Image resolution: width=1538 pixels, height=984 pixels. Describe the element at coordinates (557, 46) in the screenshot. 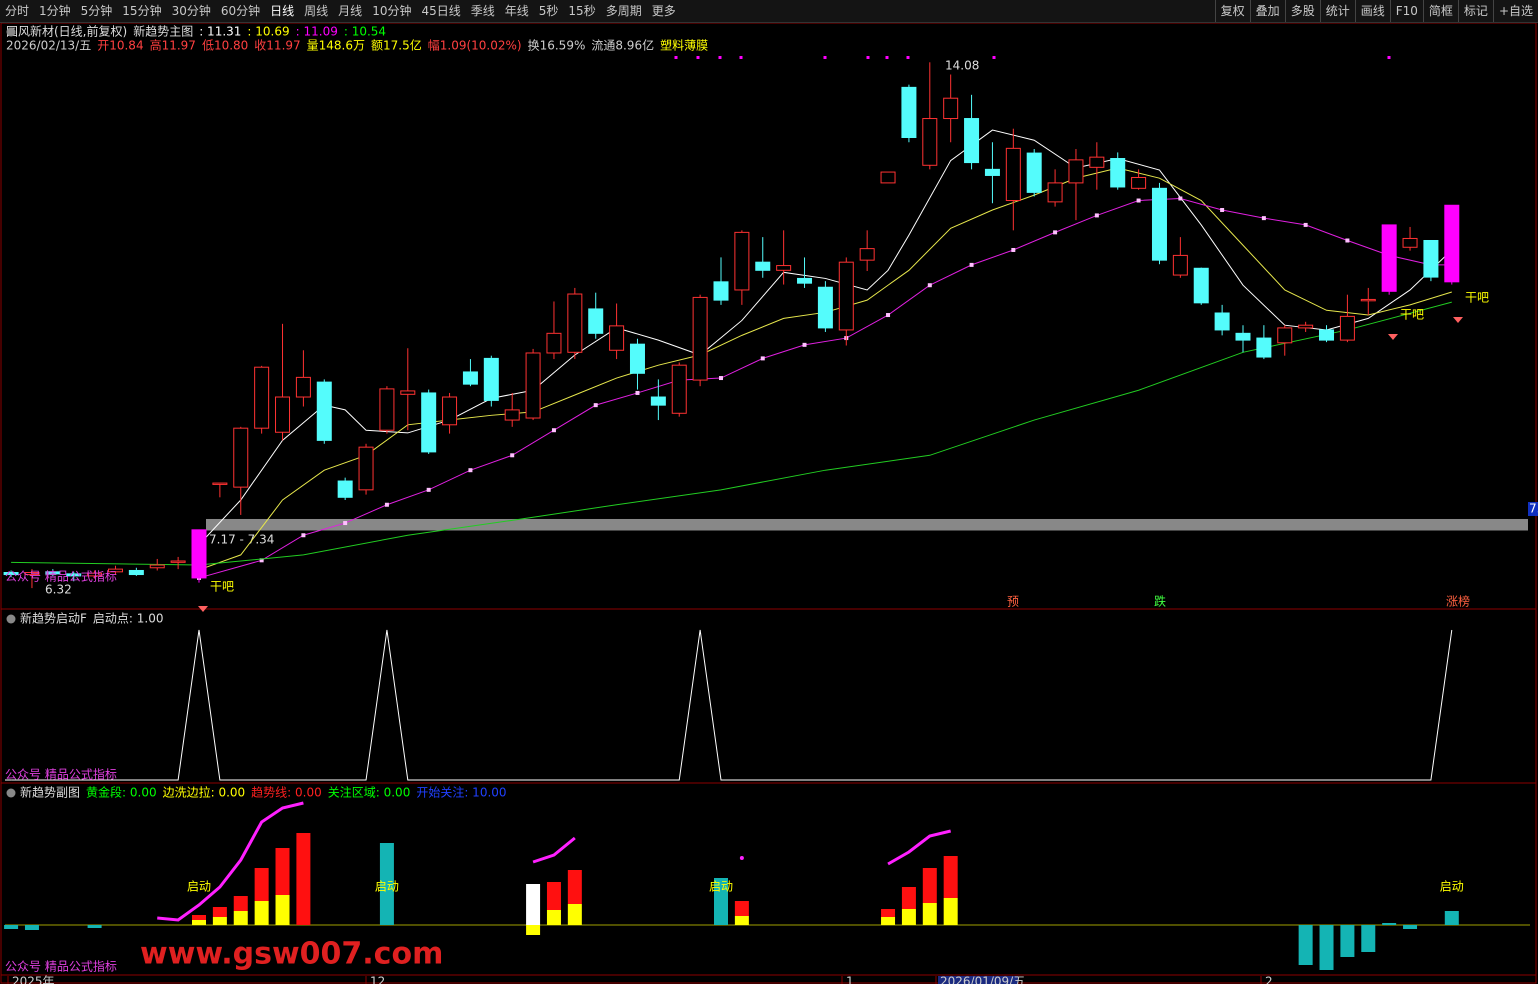

I see `info-text: 换16.59%` at that location.